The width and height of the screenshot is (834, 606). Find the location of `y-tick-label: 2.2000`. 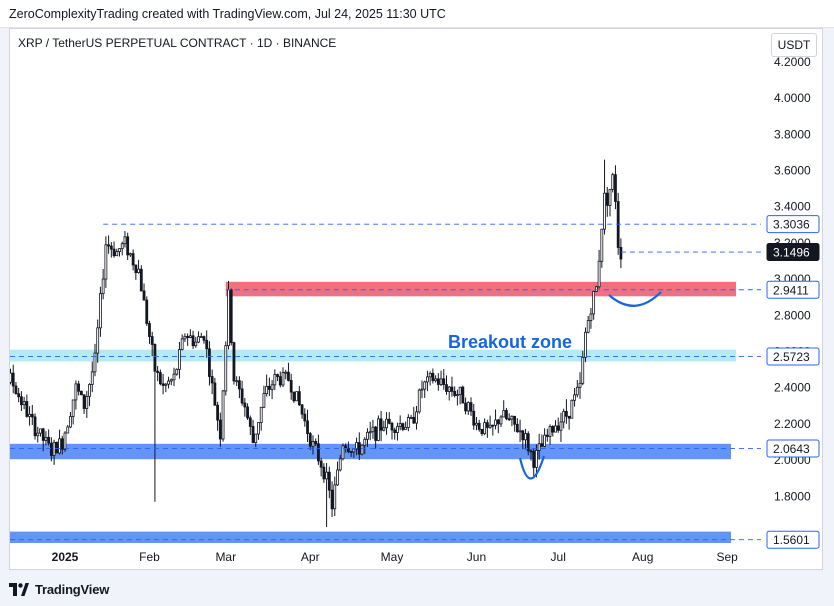

y-tick-label: 2.2000 is located at coordinates (792, 424).